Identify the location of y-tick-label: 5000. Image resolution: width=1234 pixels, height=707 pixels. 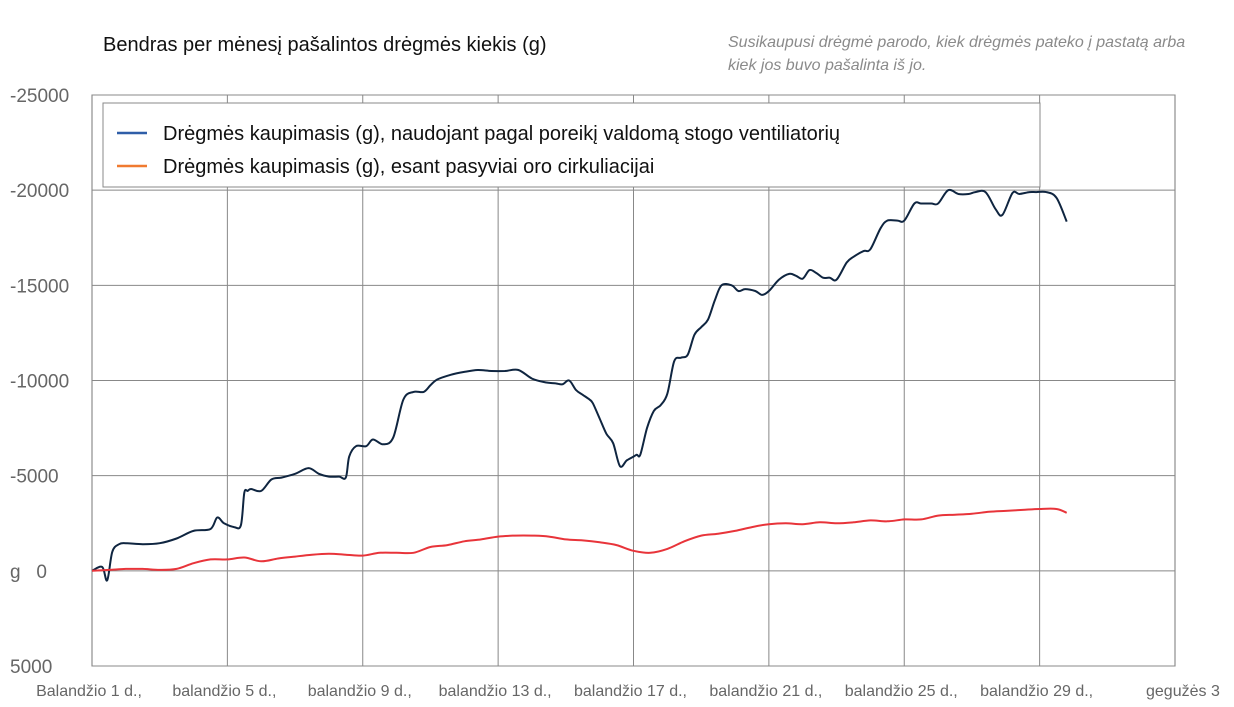
(31, 667).